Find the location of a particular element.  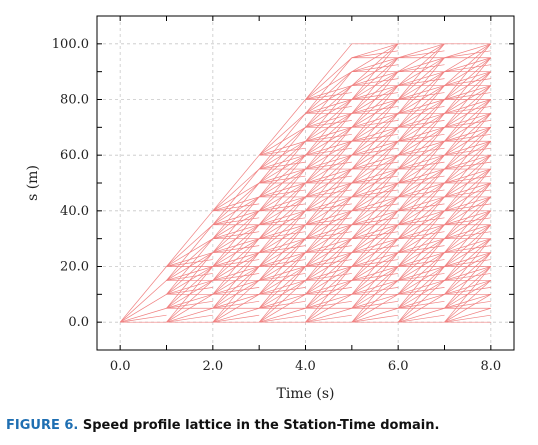

y-tick-label: 80.0 is located at coordinates (74, 100).